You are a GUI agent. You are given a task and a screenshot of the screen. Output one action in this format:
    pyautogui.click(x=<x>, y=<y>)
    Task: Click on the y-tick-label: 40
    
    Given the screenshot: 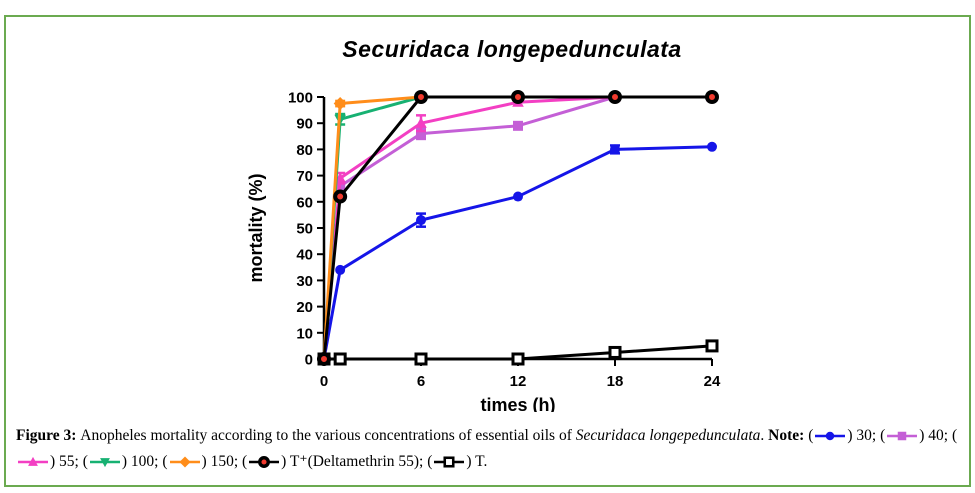 What is the action you would take?
    pyautogui.click(x=304, y=255)
    